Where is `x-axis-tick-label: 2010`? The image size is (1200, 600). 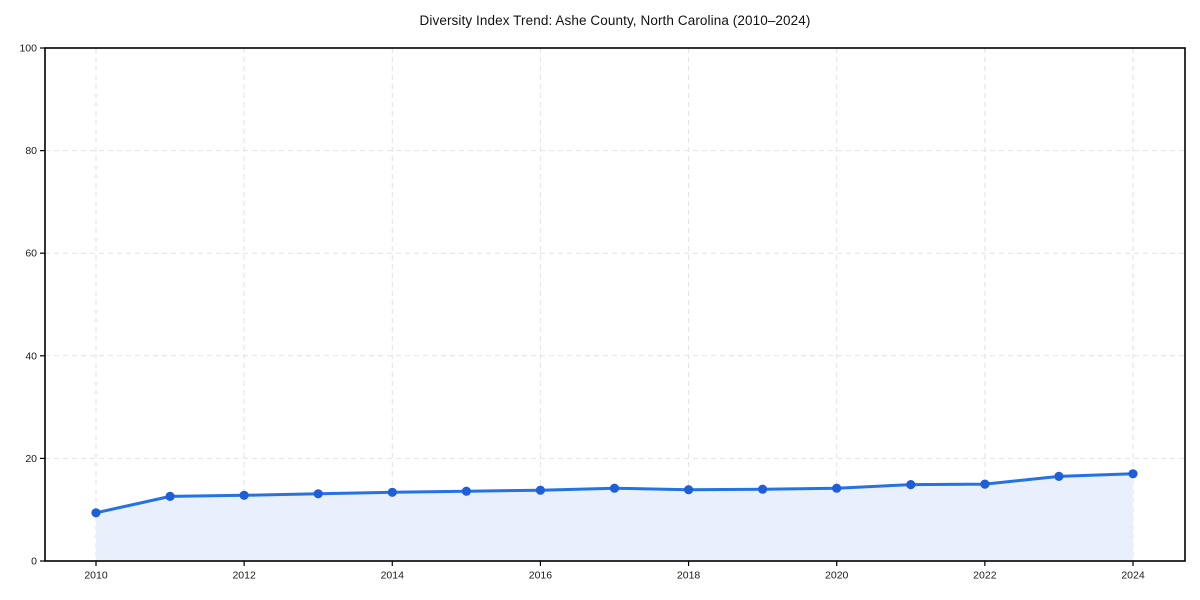
x-axis-tick-label: 2010 is located at coordinates (96, 576).